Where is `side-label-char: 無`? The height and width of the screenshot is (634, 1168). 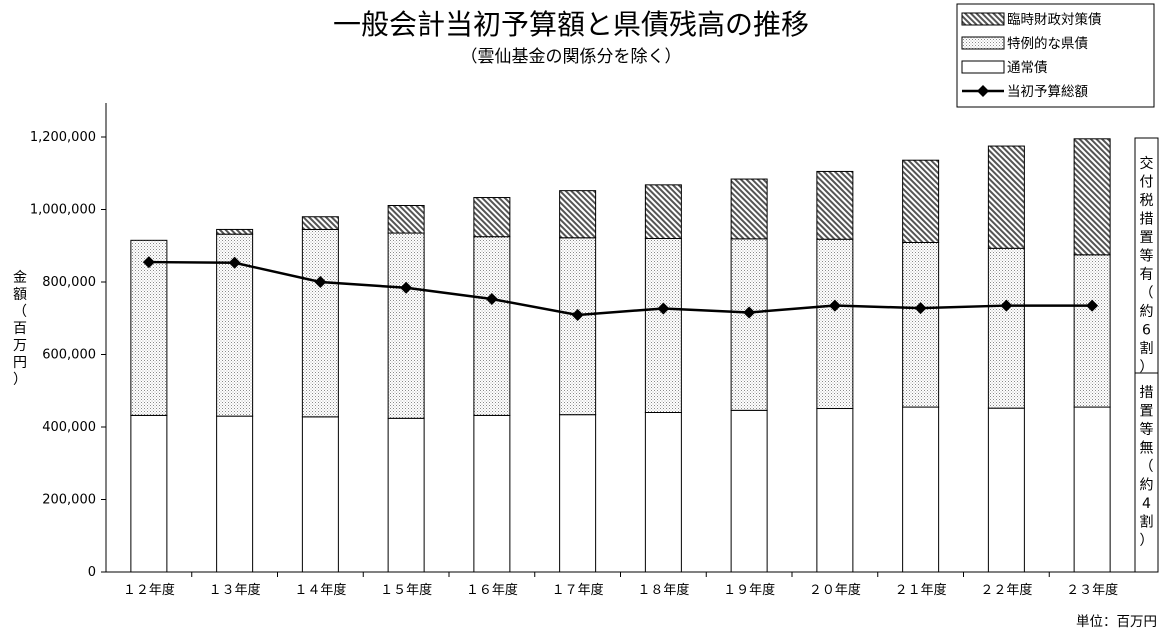
side-label-char: 無 is located at coordinates (1147, 449).